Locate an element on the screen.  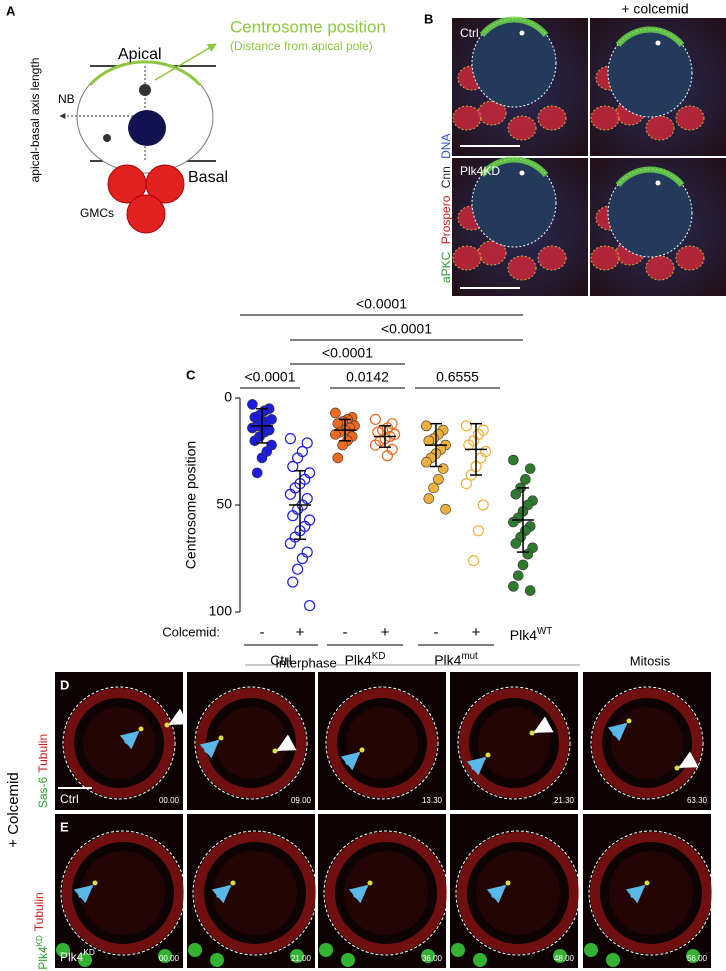
nb-label: NB is located at coordinates (66, 99).